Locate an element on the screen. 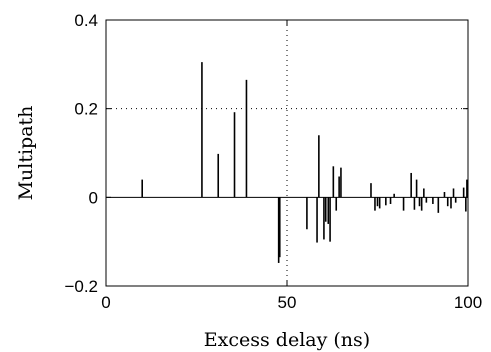 The image size is (491, 352). x-axis-label: Excess delay (ns) is located at coordinates (287, 340).